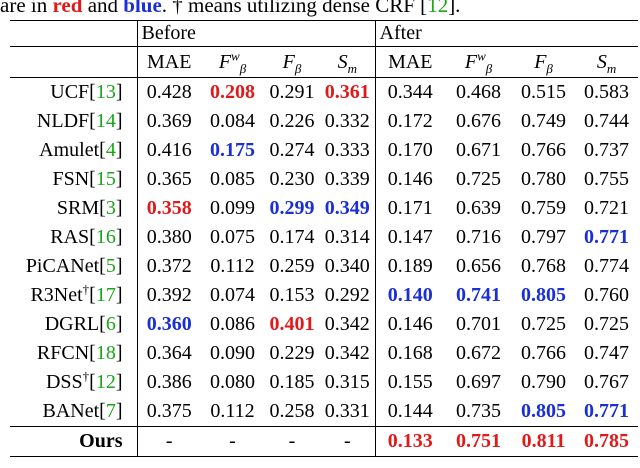 The height and width of the screenshot is (468, 640). What do you see at coordinates (410, 266) in the screenshot?
I see `value-cell: 0.189` at bounding box center [410, 266].